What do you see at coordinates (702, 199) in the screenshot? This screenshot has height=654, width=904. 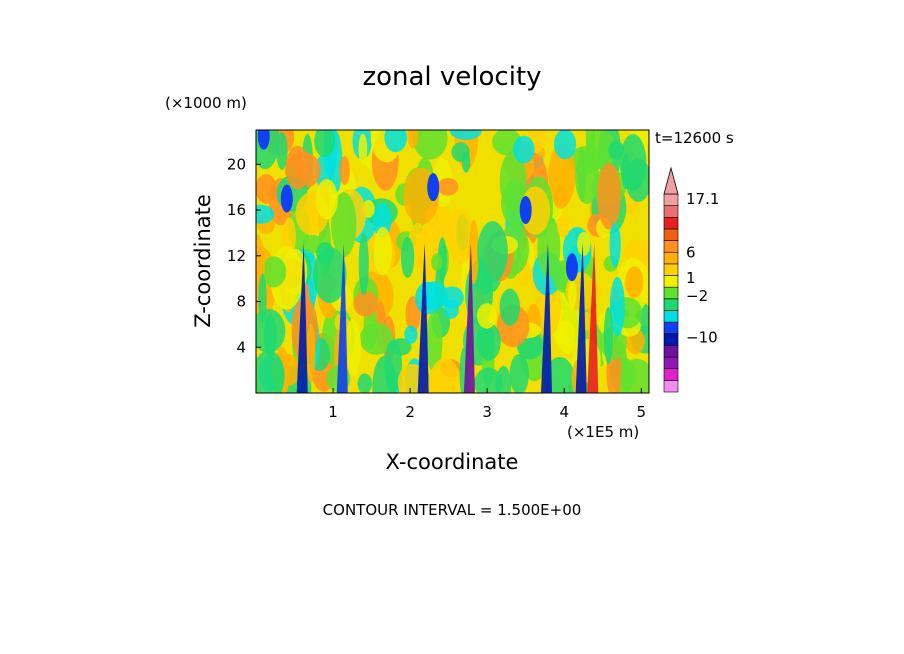 I see `colorbar-label: 17.1` at bounding box center [702, 199].